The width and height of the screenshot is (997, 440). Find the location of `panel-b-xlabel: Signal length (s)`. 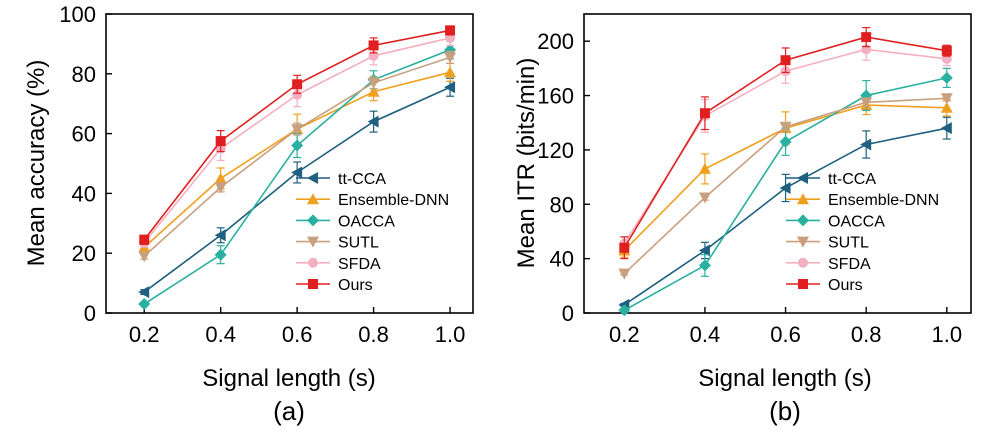

panel-b-xlabel: Signal length (s) is located at coordinates (784, 378).